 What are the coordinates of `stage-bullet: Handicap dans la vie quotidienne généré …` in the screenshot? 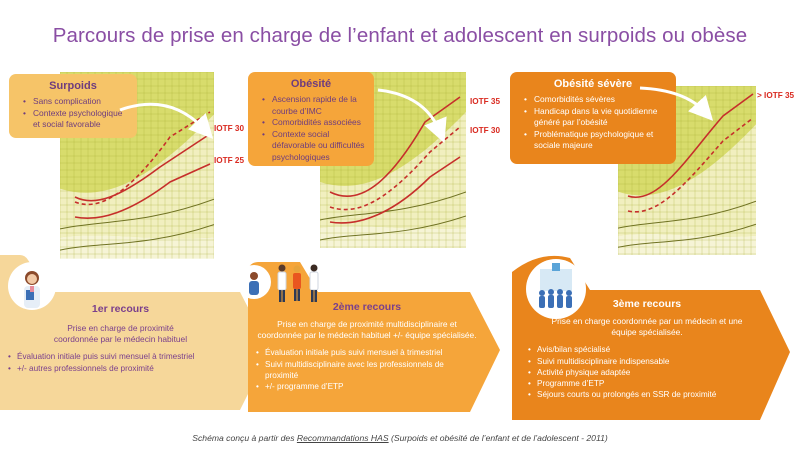 It's located at (595, 117).